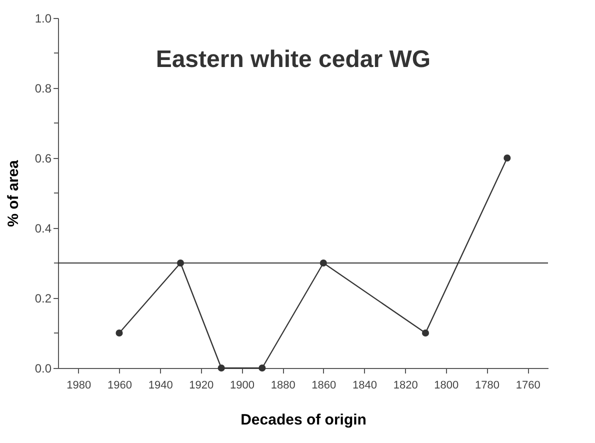 This screenshot has height=443, width=595. Describe the element at coordinates (303, 420) in the screenshot. I see `x-axis-title: Decades of origin` at that location.